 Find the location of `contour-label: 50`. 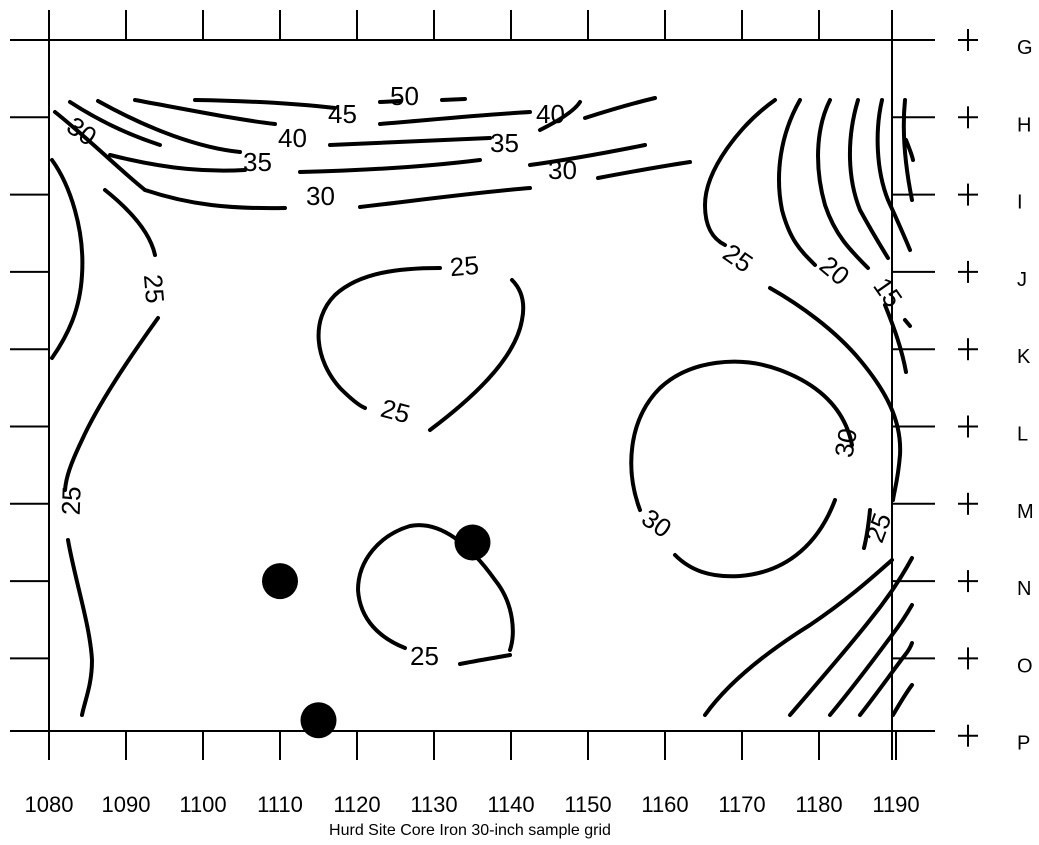

contour-label: 50 is located at coordinates (404, 96).